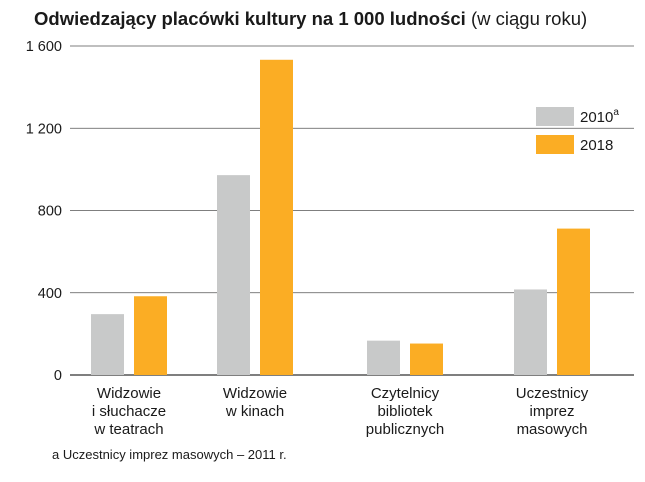 Image resolution: width=645 pixels, height=482 pixels. Describe the element at coordinates (58, 376) in the screenshot. I see `y-tick-label: 0` at that location.